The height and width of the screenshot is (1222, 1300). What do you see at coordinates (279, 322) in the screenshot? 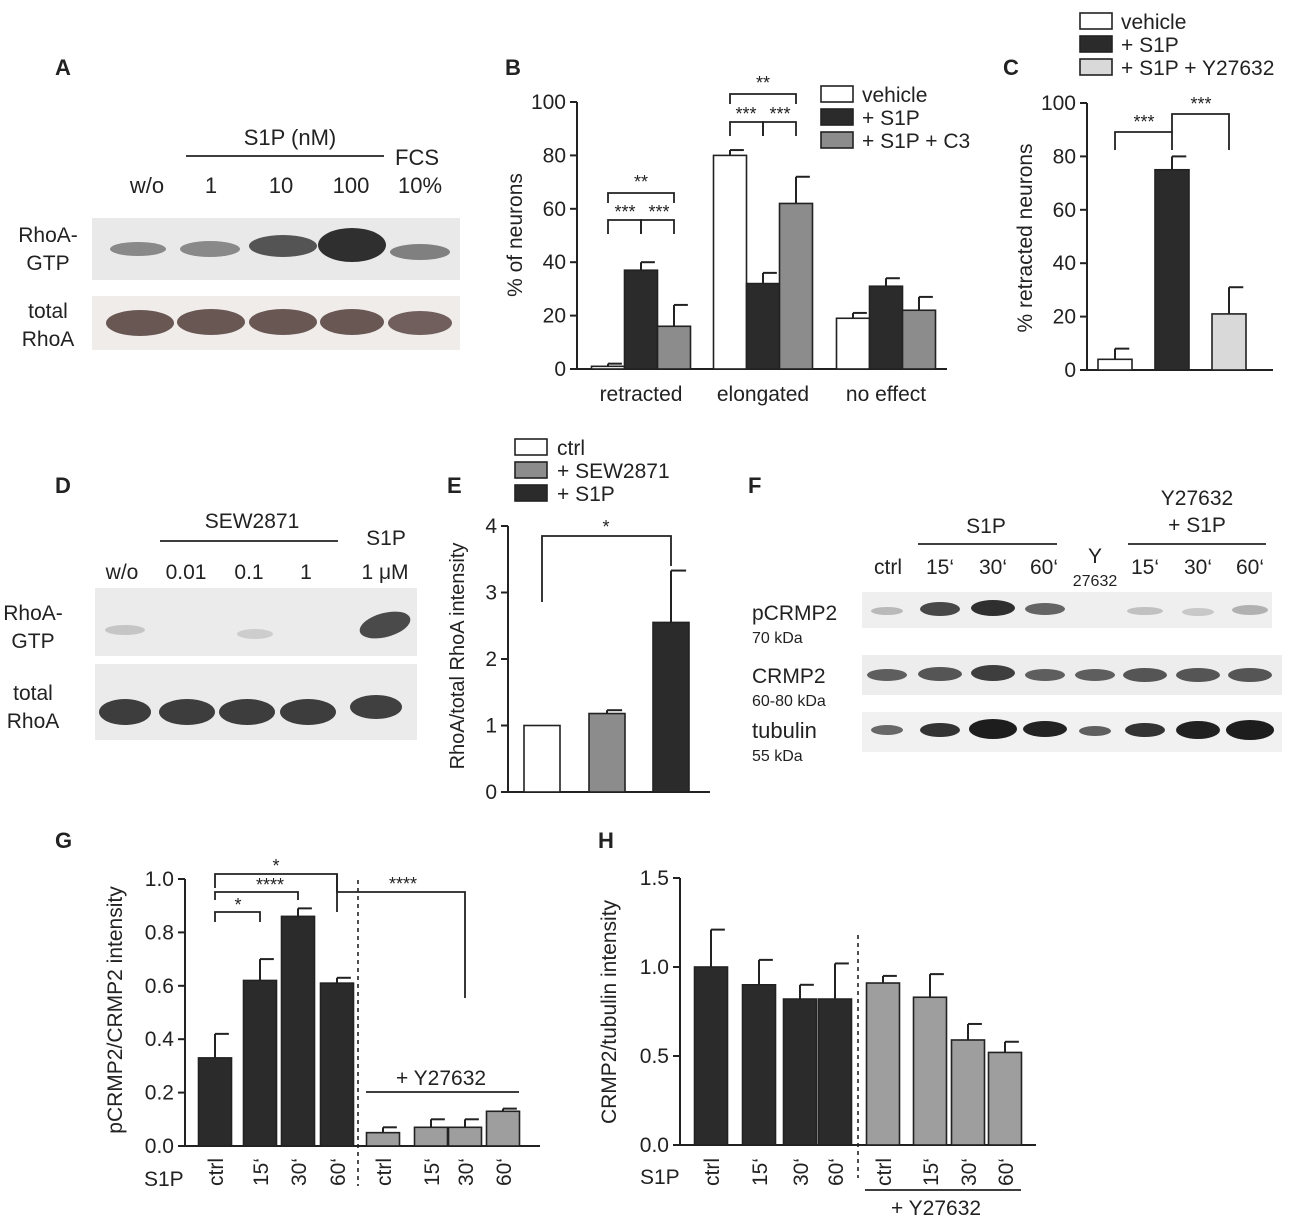
I see `a-total-bands` at bounding box center [279, 322].